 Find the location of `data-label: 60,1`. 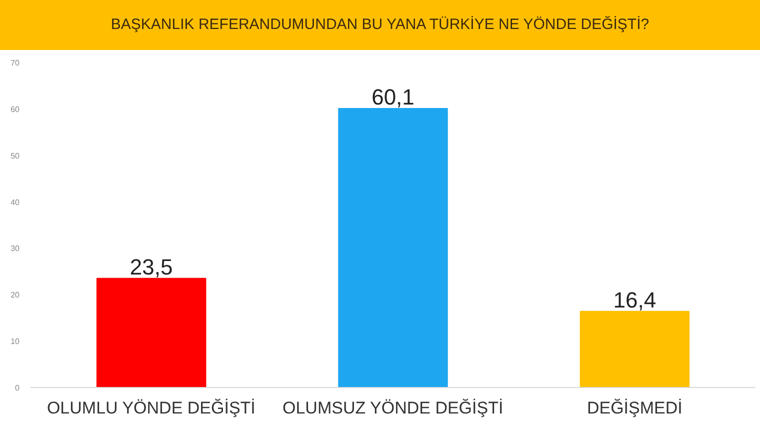

data-label: 60,1 is located at coordinates (393, 97).